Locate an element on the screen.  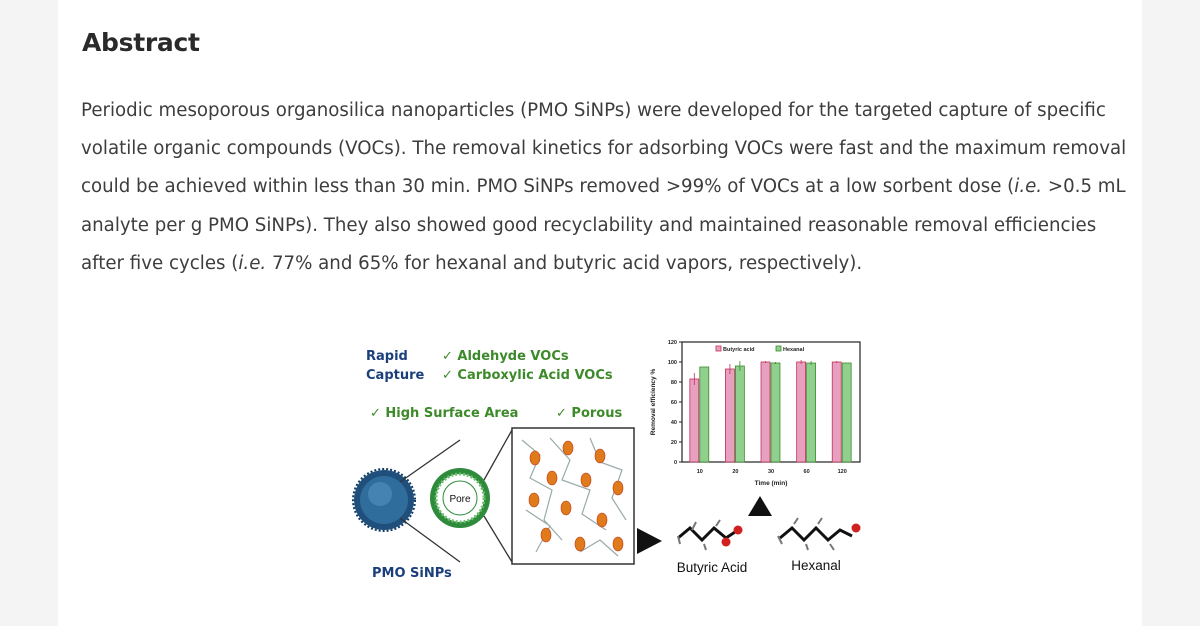
y-tick-label: 60 is located at coordinates (674, 403).